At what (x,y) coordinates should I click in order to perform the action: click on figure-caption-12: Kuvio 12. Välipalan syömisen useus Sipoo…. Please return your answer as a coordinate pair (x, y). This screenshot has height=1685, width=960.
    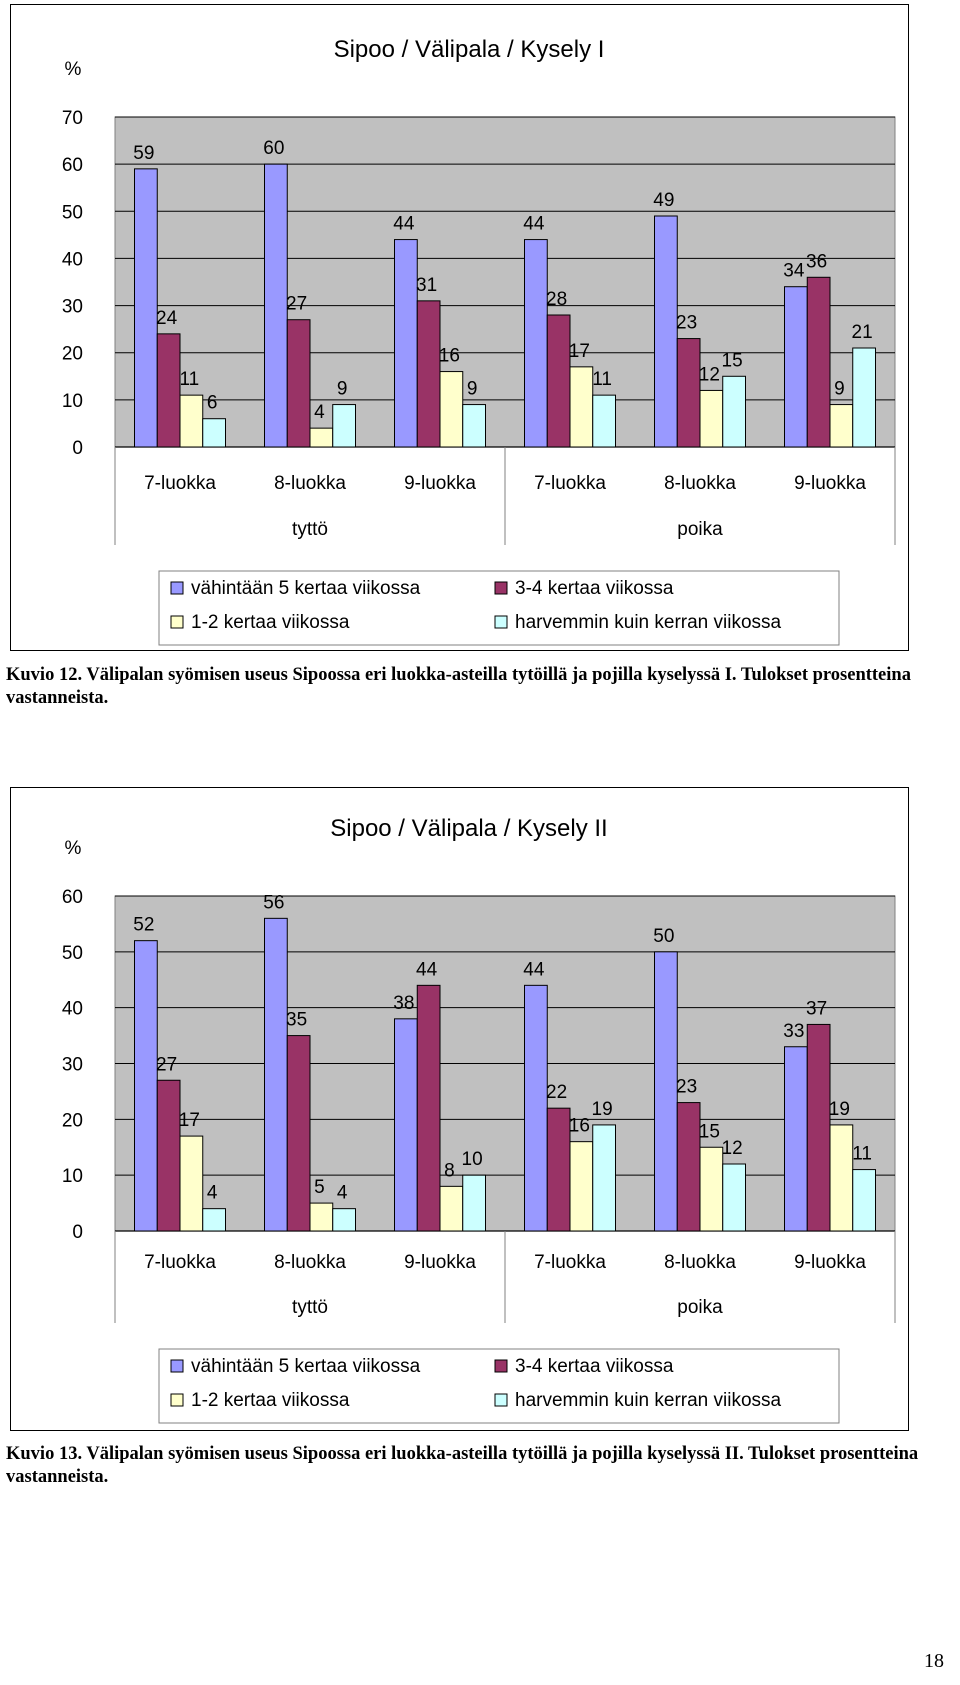
    Looking at the image, I should click on (458, 686).